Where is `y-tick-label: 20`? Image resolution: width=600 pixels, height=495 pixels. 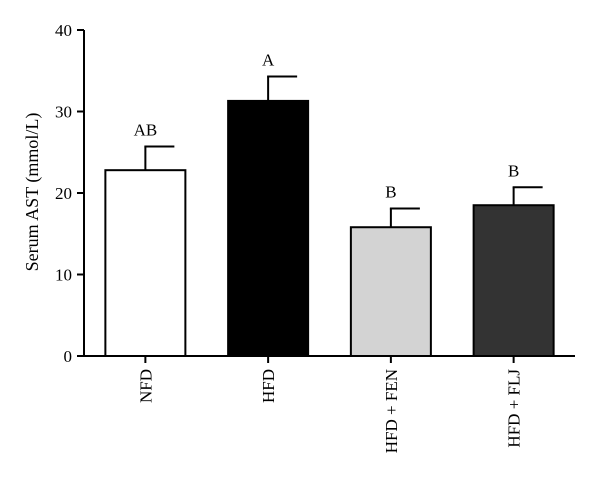
y-tick-label: 20 is located at coordinates (63, 193).